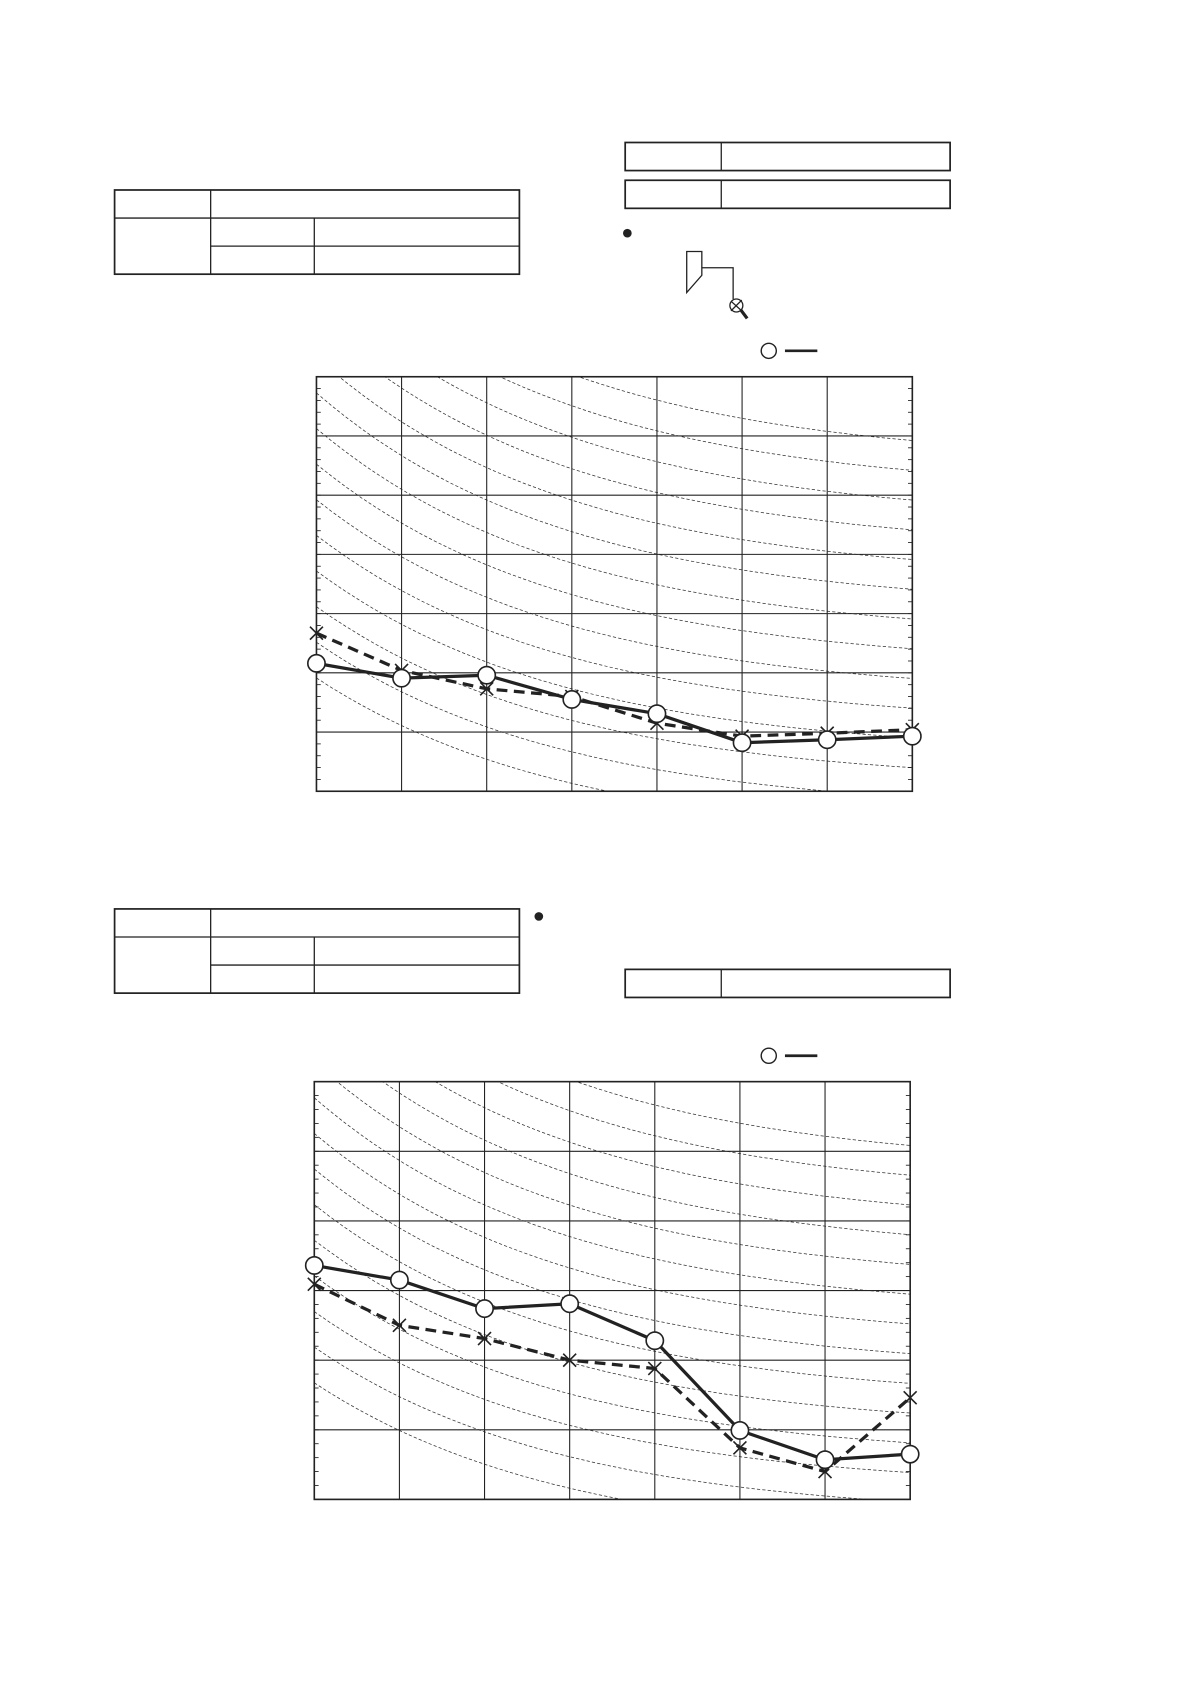 The width and height of the screenshot is (1191, 1684). Describe the element at coordinates (717, 285) in the screenshot. I see `microphone-diagram` at that location.